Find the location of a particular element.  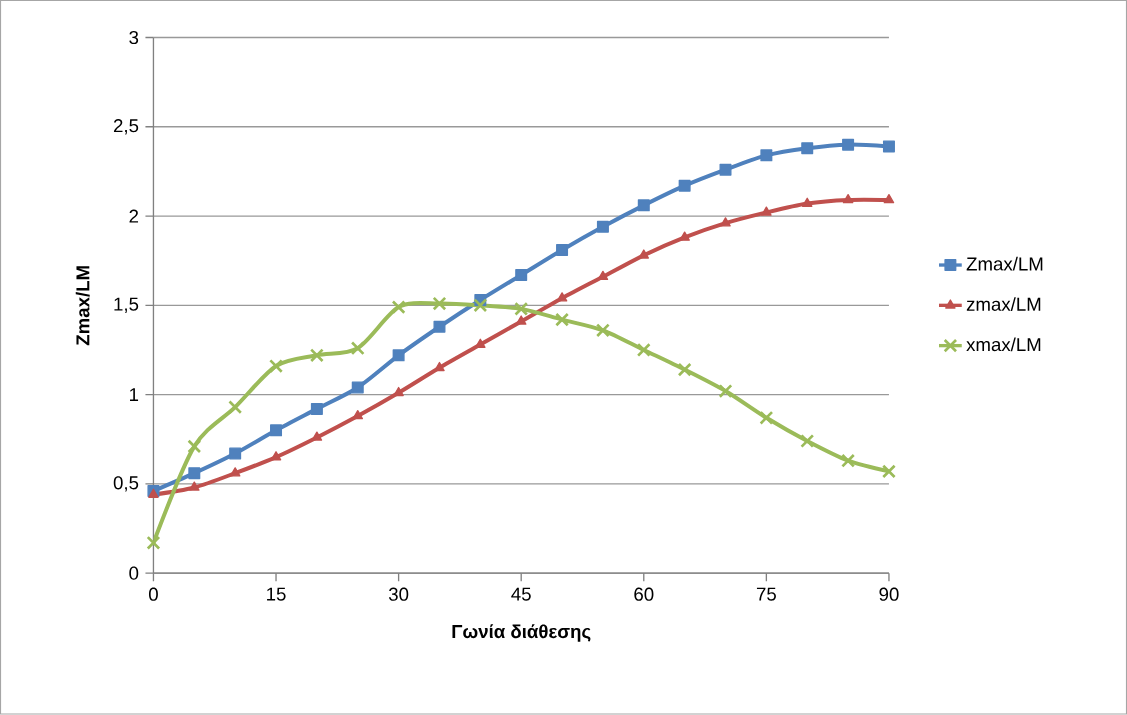

x-axis-title: Γωνία διάθεσης is located at coordinates (521, 633).